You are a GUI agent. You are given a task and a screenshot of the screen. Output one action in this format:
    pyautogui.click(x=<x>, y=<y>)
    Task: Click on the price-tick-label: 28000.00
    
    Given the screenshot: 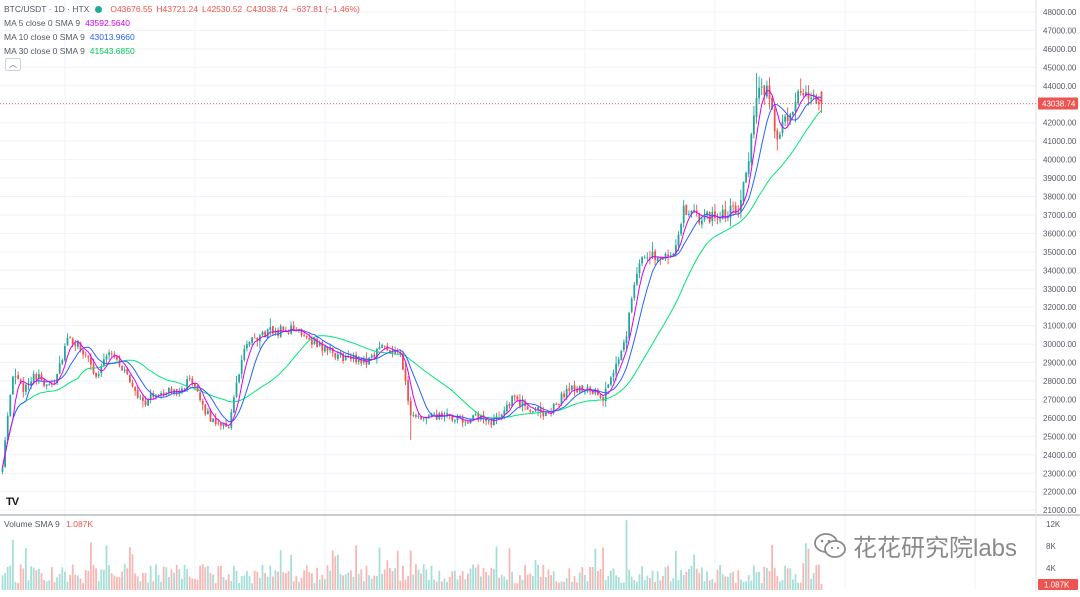 What is the action you would take?
    pyautogui.click(x=1060, y=381)
    